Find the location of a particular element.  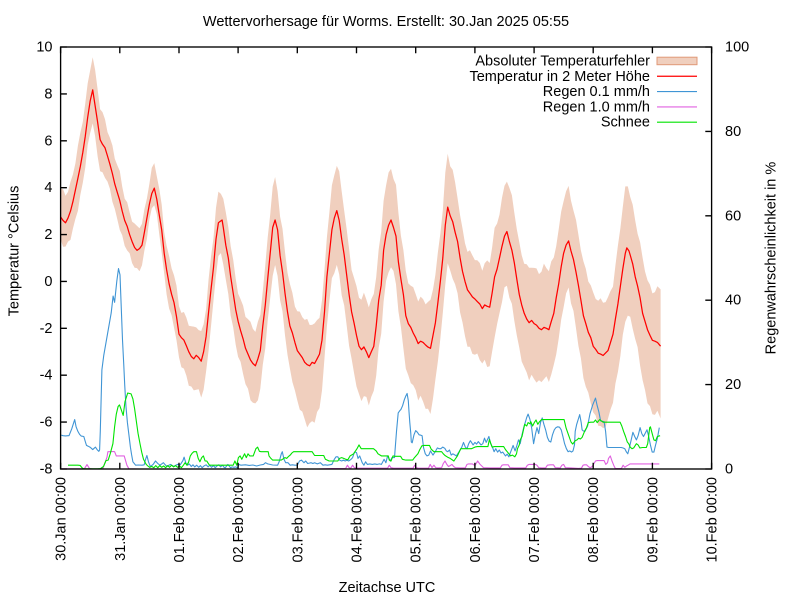

svg-text: 8 is located at coordinates (48, 94).